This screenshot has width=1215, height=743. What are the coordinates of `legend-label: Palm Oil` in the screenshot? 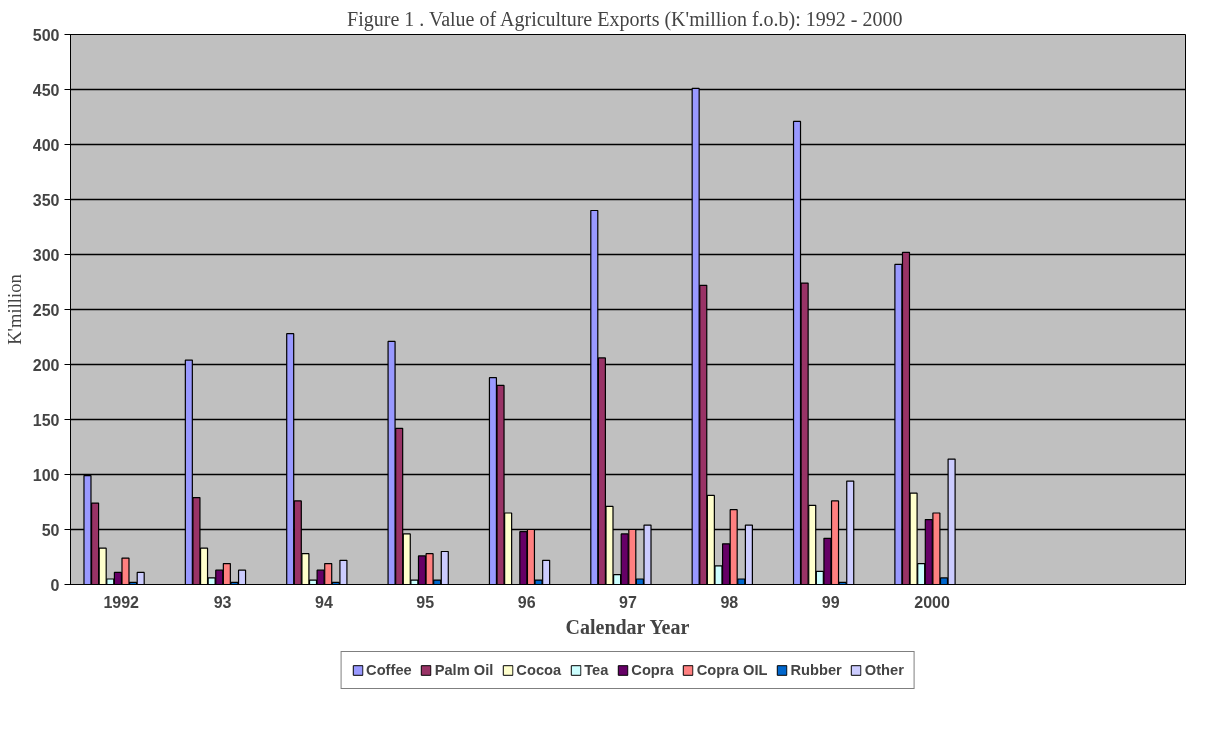 It's located at (464, 670).